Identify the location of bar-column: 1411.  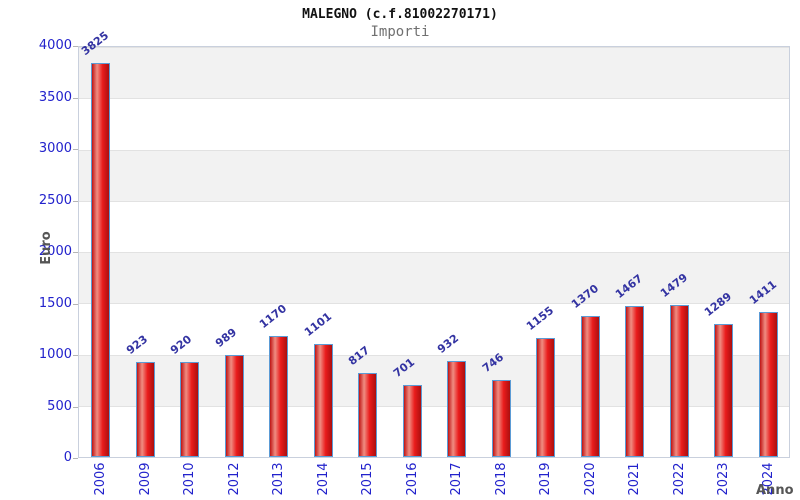
(769, 252).